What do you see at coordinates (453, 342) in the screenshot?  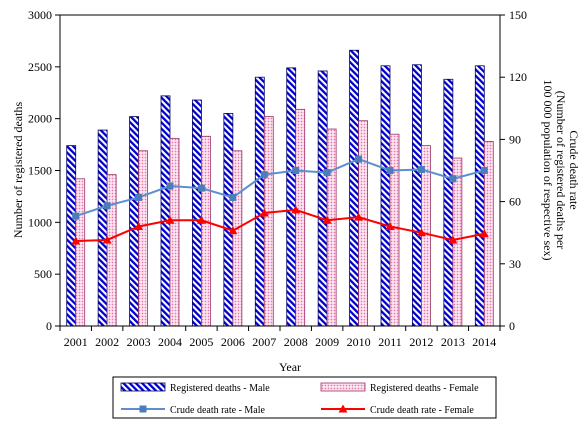 I see `x-axis-tick-label: 2013` at bounding box center [453, 342].